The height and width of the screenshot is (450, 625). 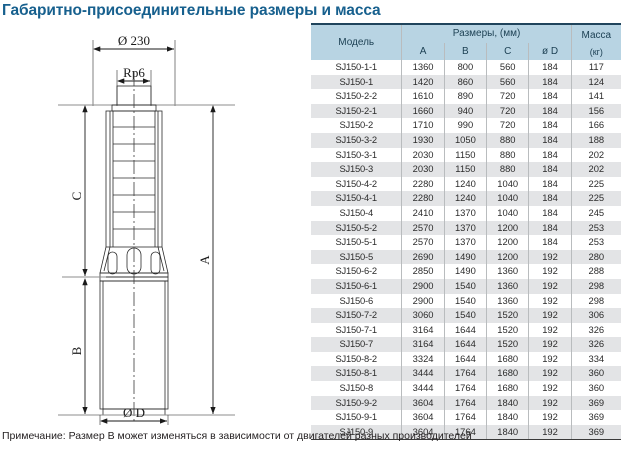 What do you see at coordinates (466, 213) in the screenshot?
I see `table-row: SJ150-4 2410 1370 1040 184 245` at bounding box center [466, 213].